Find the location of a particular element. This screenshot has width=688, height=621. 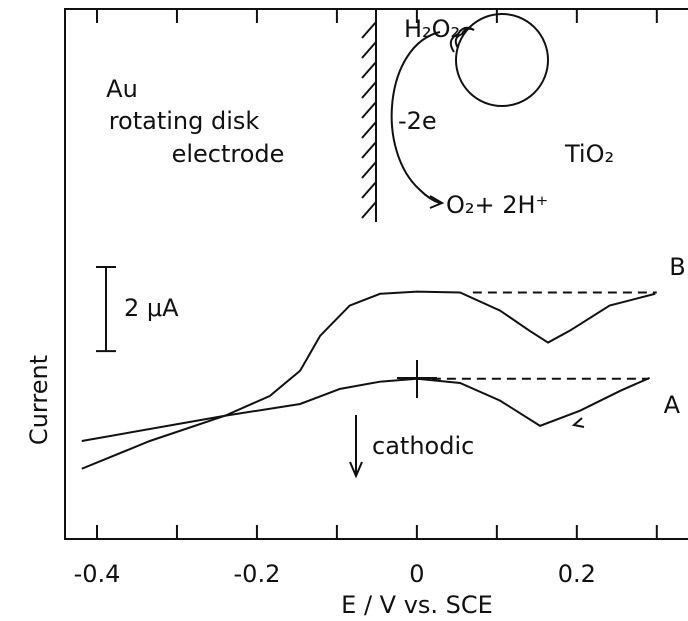

scale-bar-label: 2 μA is located at coordinates (151, 308).